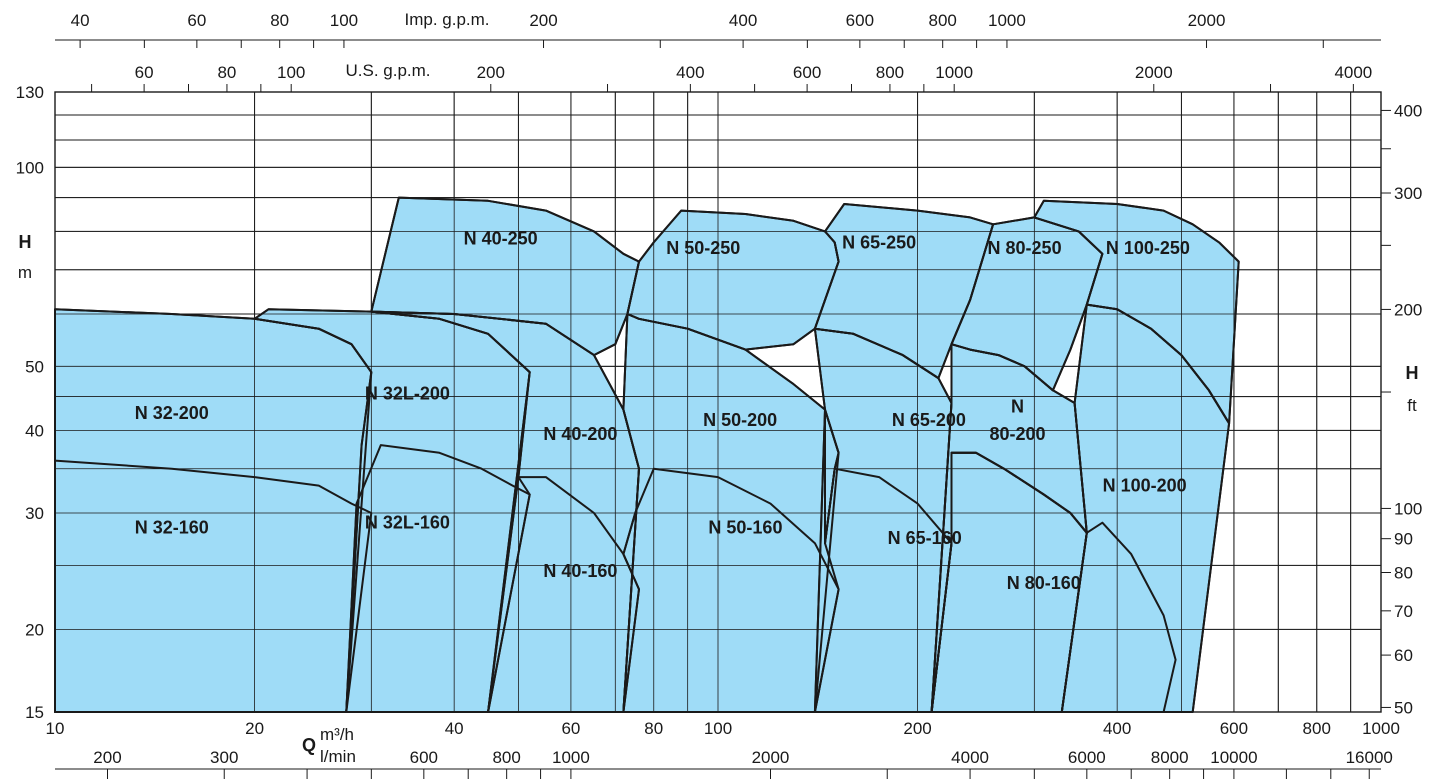  I want to click on imp-gpm-tick-label: 40, so click(80, 20).